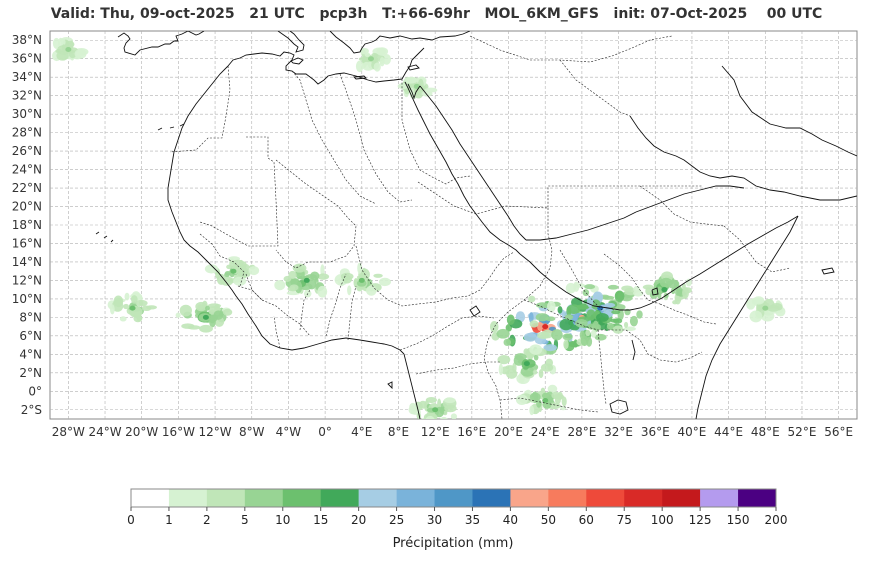 The image size is (873, 563). I want to click on colorbar-tick-label: 150, so click(738, 520).